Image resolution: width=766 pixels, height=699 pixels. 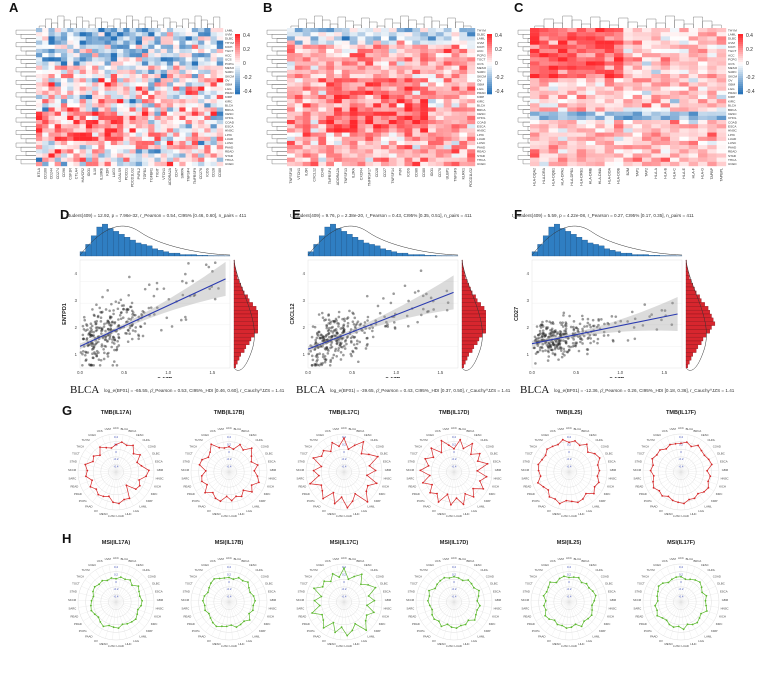 What do you see at coordinates (474, 511) in the screenshot?
I see `radar-axis-label: LGG` at bounding box center [474, 511].